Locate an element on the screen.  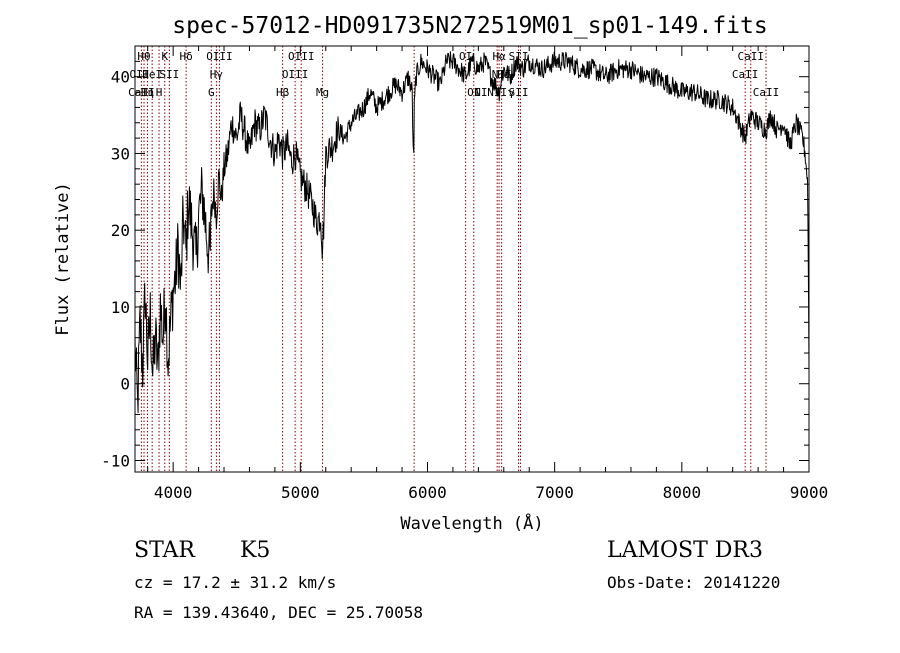
y-tick-label: 40 is located at coordinates (120, 77).